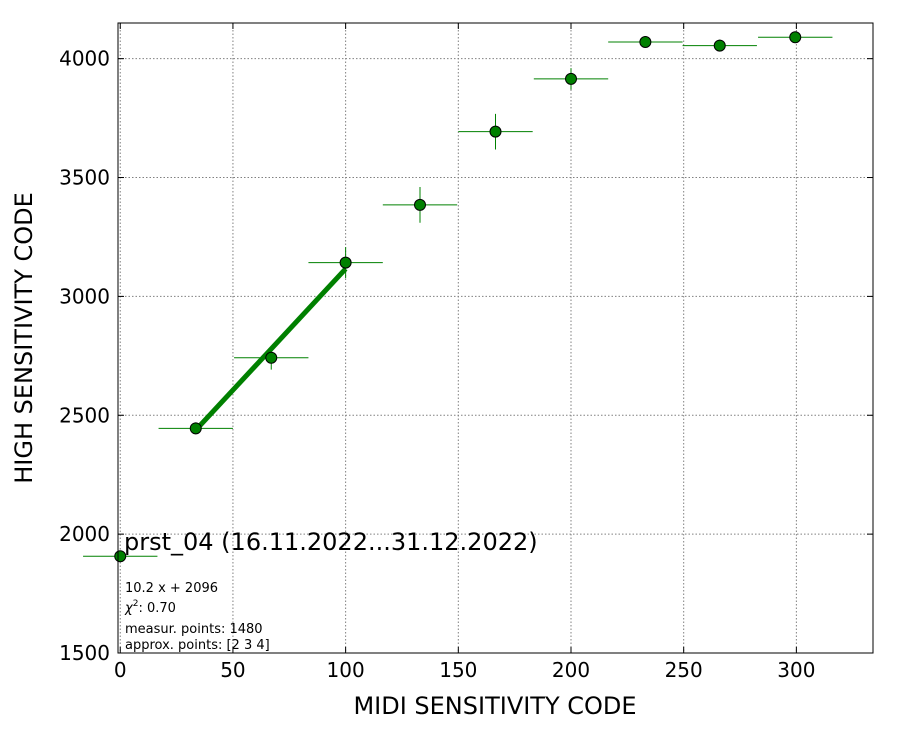 Image resolution: width=900 pixels, height=750 pixels. Describe the element at coordinates (232, 670) in the screenshot. I see `x-tick-label: 50` at that location.